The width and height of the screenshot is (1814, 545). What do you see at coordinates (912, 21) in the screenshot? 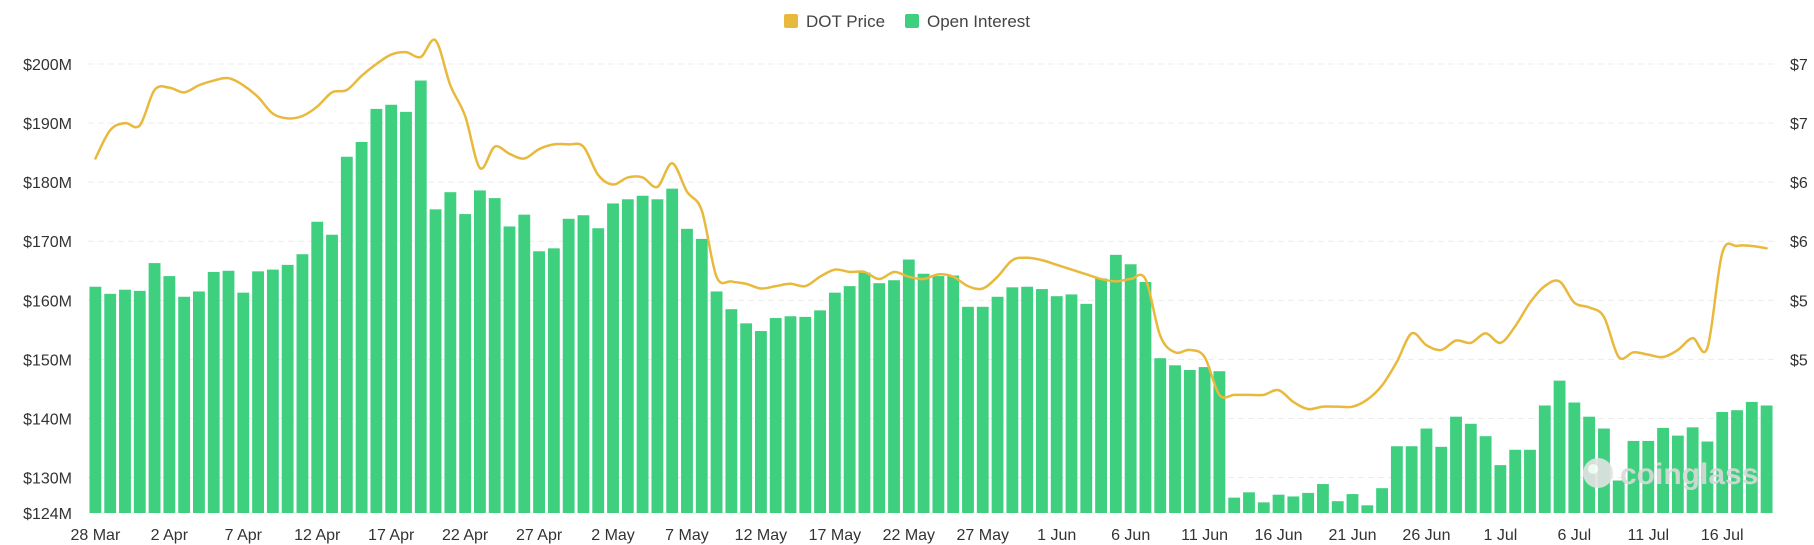
I see `legend-swatch-open-interest` at bounding box center [912, 21].